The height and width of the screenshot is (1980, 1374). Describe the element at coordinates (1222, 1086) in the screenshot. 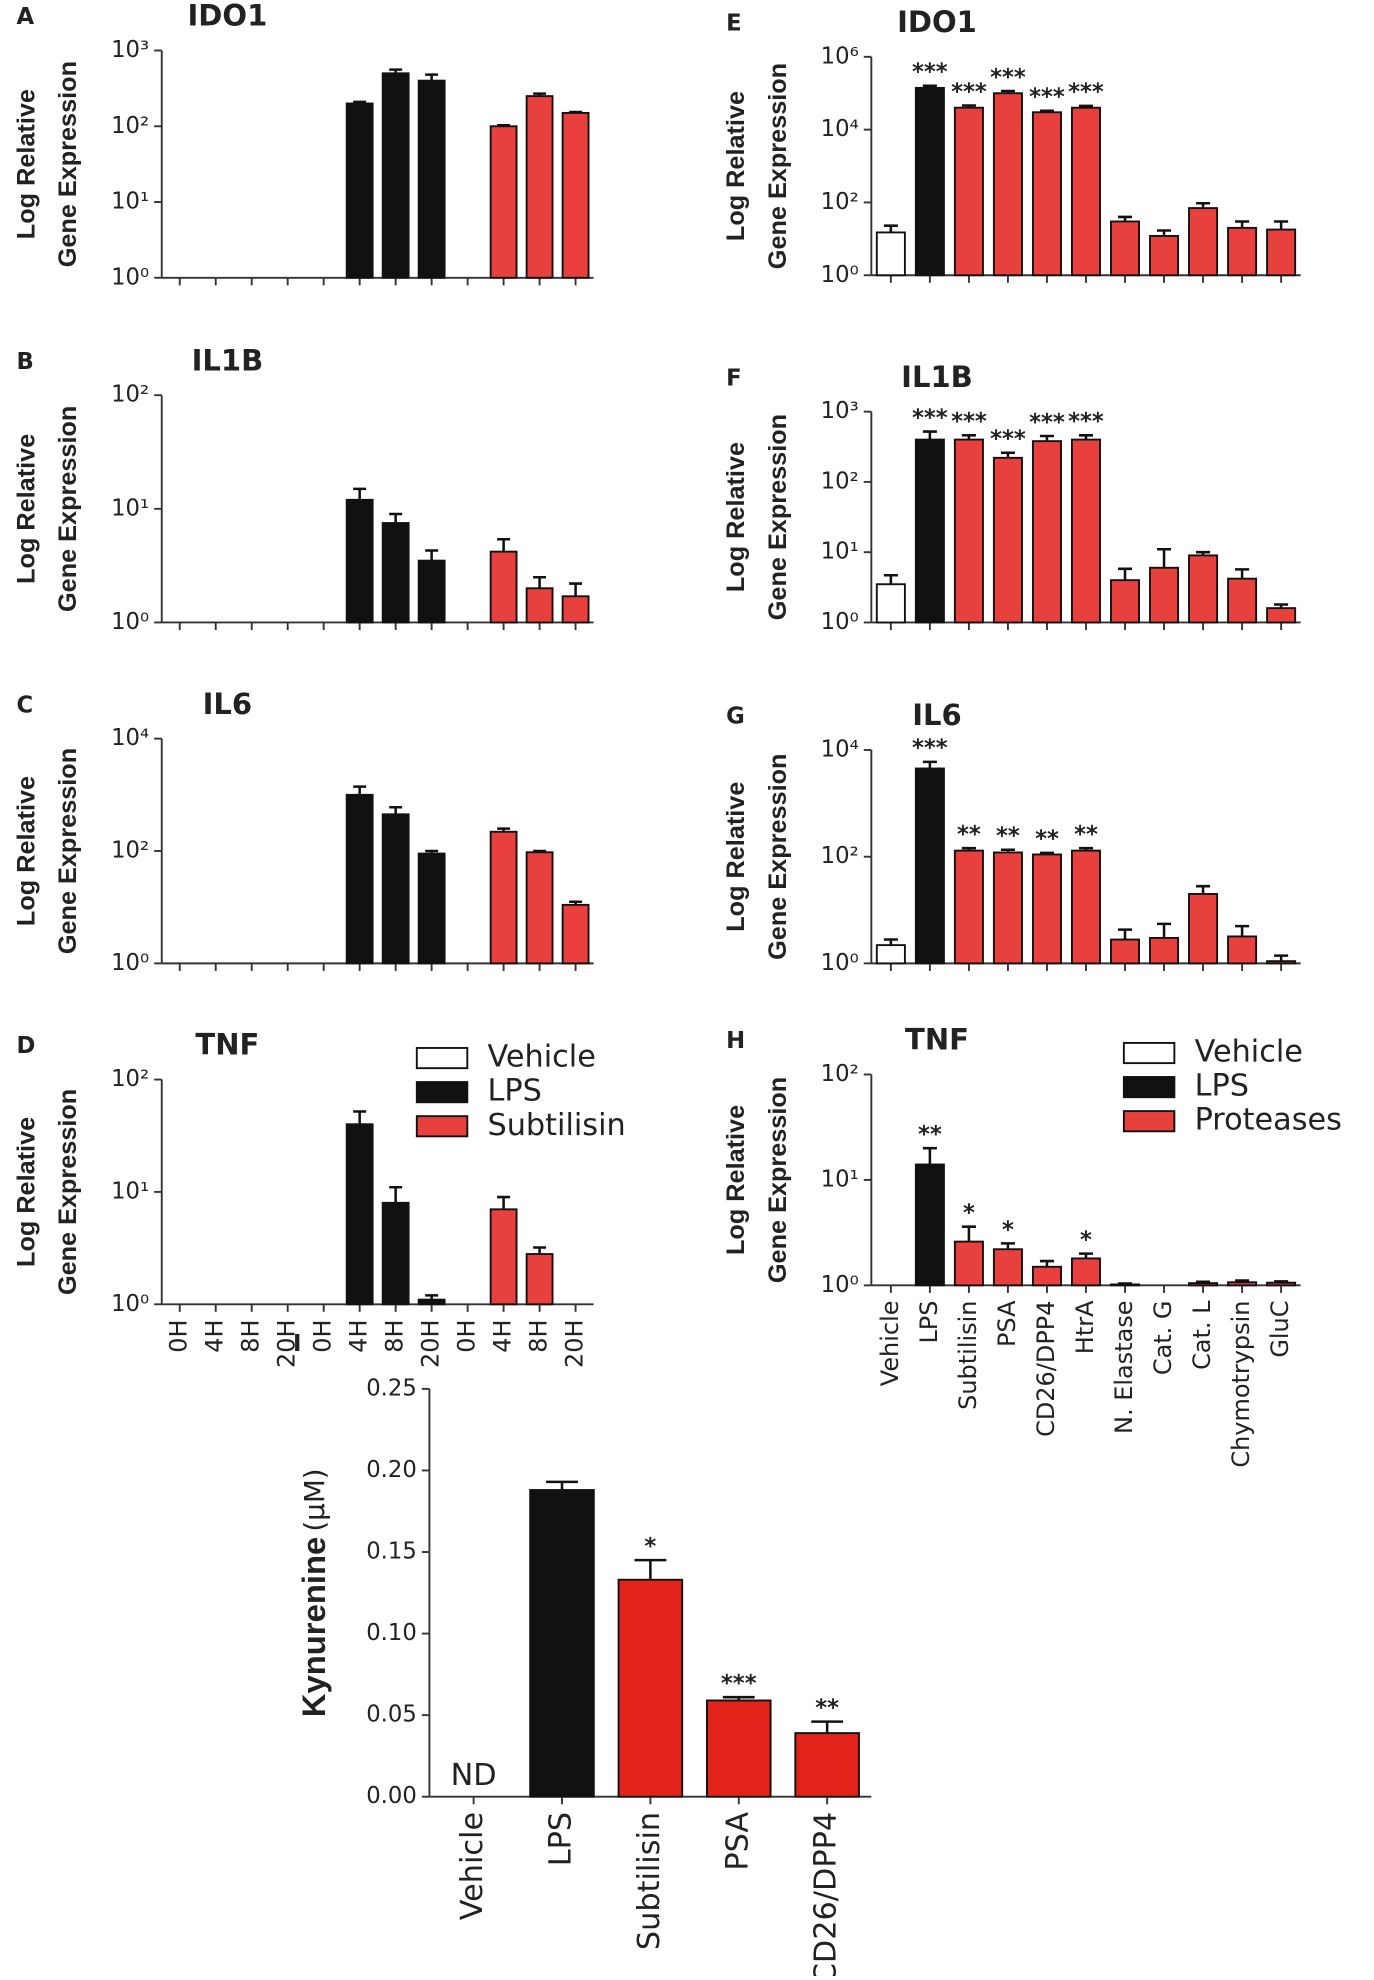

I see `legend-label: LPS` at that location.